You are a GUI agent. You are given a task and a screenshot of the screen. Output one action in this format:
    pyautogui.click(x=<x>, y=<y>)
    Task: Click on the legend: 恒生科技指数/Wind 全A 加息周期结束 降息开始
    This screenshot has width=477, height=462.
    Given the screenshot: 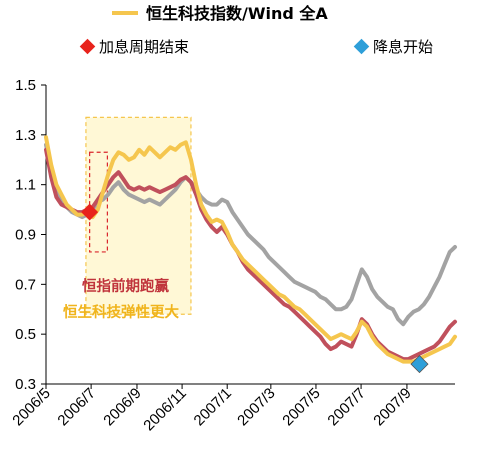 What is the action you would take?
    pyautogui.click(x=256, y=30)
    